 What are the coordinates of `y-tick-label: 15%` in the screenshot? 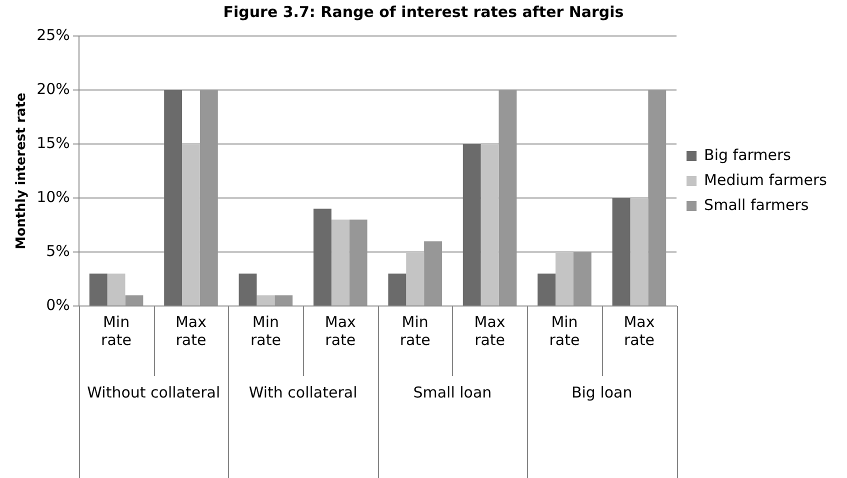 It's located at (53, 143).